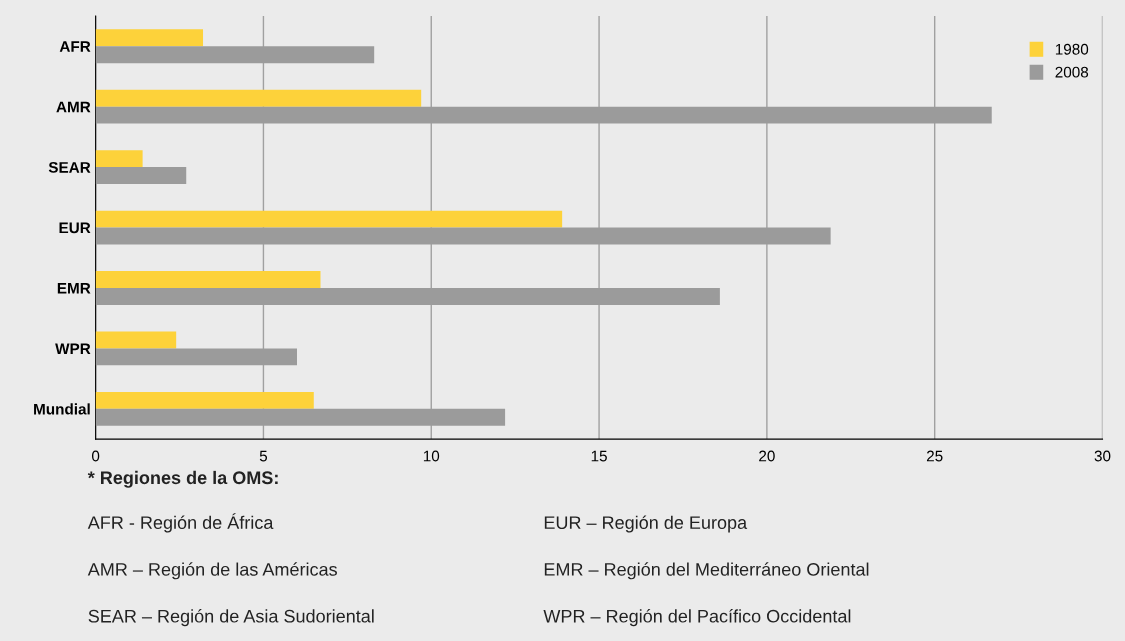  Describe the element at coordinates (263, 456) in the screenshot. I see `x-tick-label: 5` at that location.